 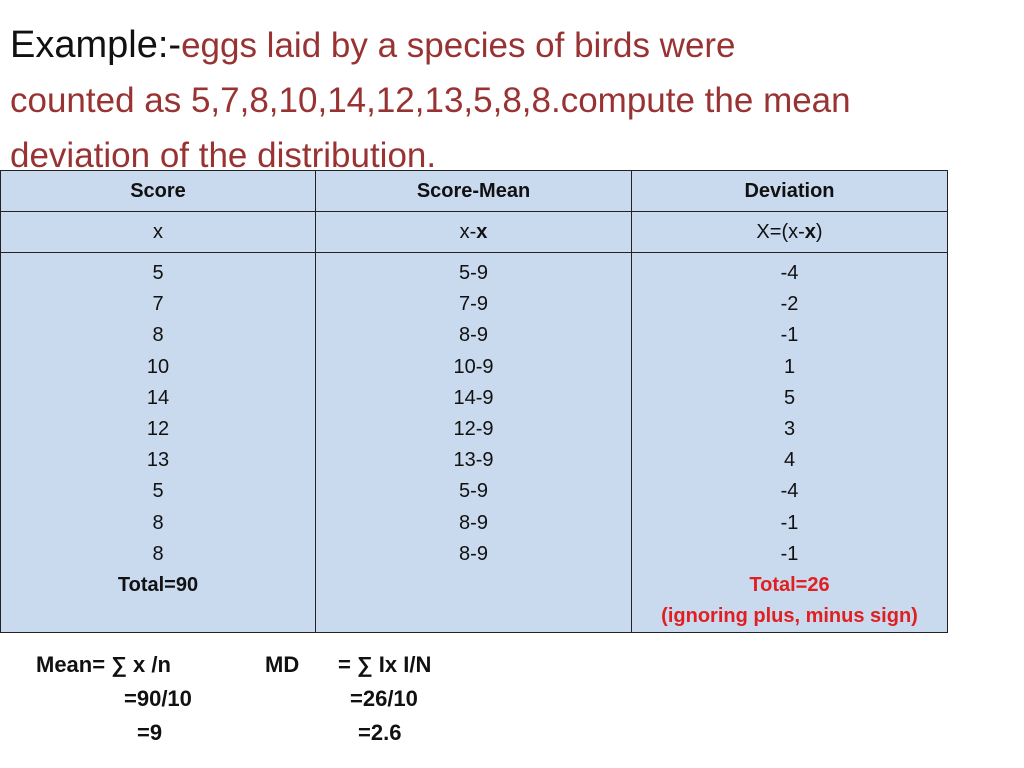 What do you see at coordinates (473, 304) in the screenshot?
I see `score-minus-mean-value: 7-9` at bounding box center [473, 304].